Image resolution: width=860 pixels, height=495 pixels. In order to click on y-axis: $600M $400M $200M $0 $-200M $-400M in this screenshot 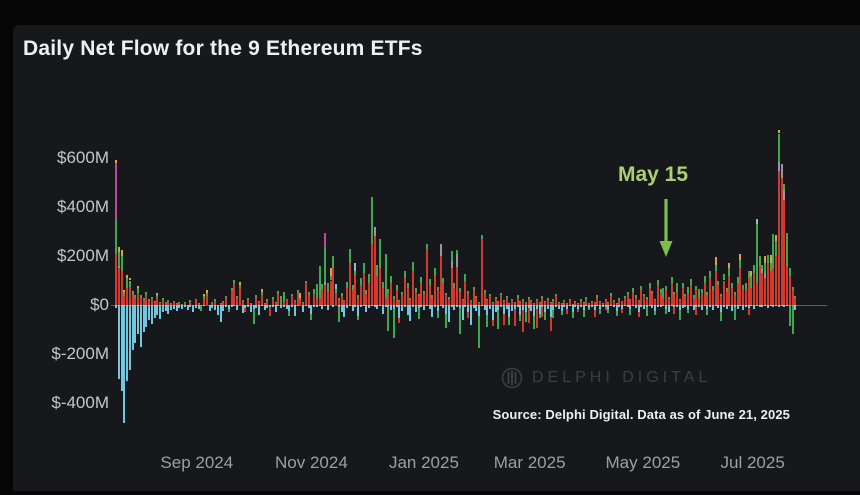, I will do `click(61, 288)`.